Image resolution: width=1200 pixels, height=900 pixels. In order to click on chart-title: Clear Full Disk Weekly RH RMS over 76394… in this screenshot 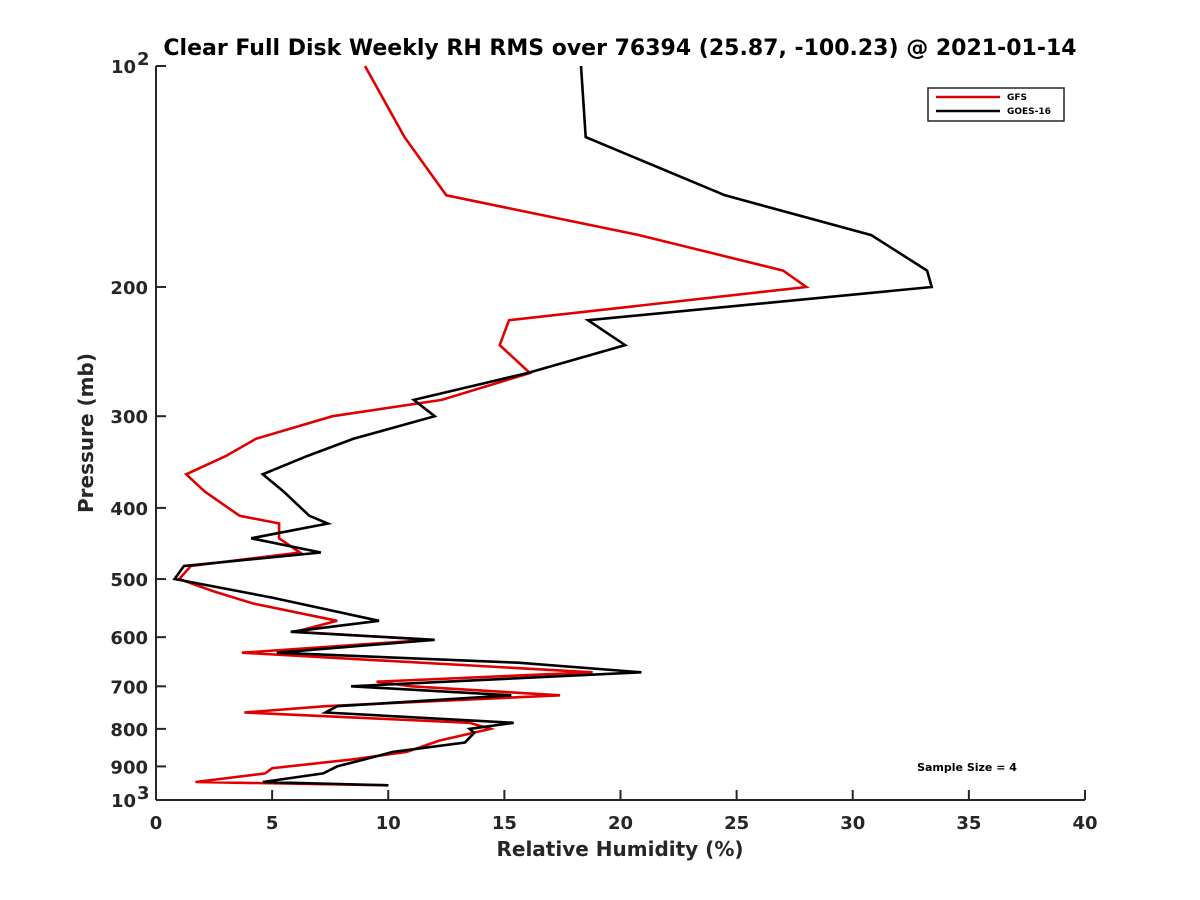, I will do `click(619, 48)`.